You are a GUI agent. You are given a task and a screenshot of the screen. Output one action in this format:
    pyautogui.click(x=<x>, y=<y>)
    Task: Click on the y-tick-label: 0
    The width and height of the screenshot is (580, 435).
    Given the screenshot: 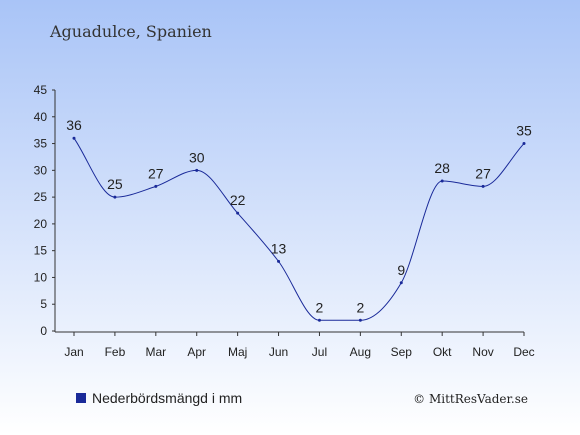 What is the action you would take?
    pyautogui.click(x=43, y=331)
    